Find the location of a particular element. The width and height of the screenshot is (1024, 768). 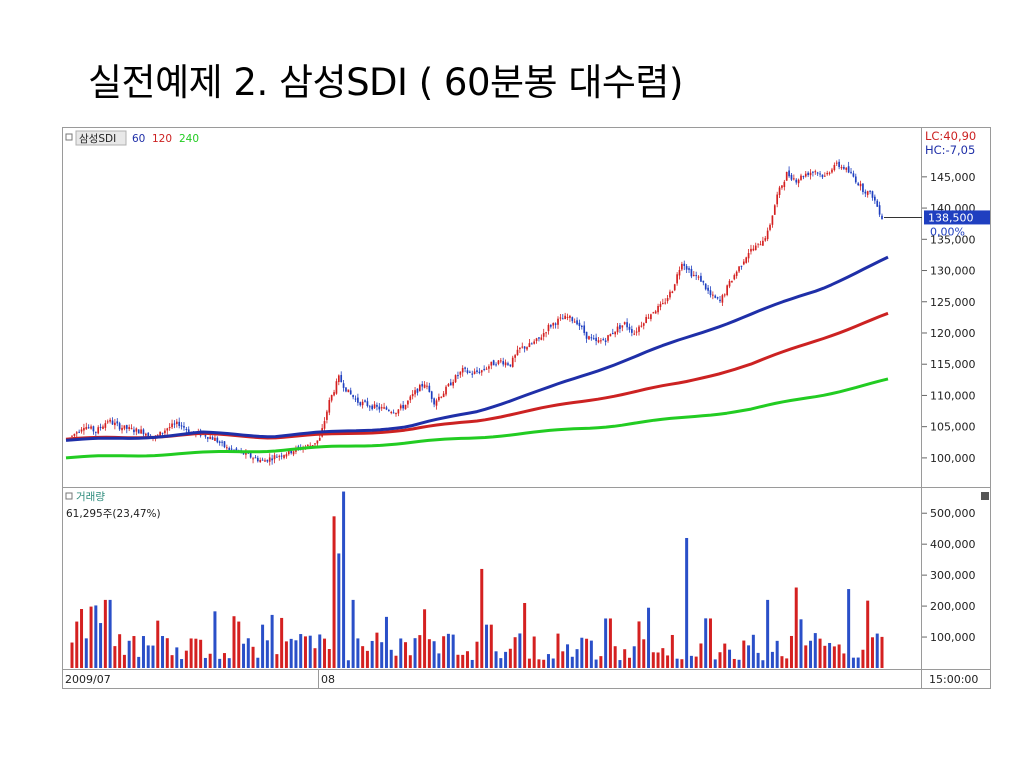

x-tick-label-1: 08 is located at coordinates (328, 679).